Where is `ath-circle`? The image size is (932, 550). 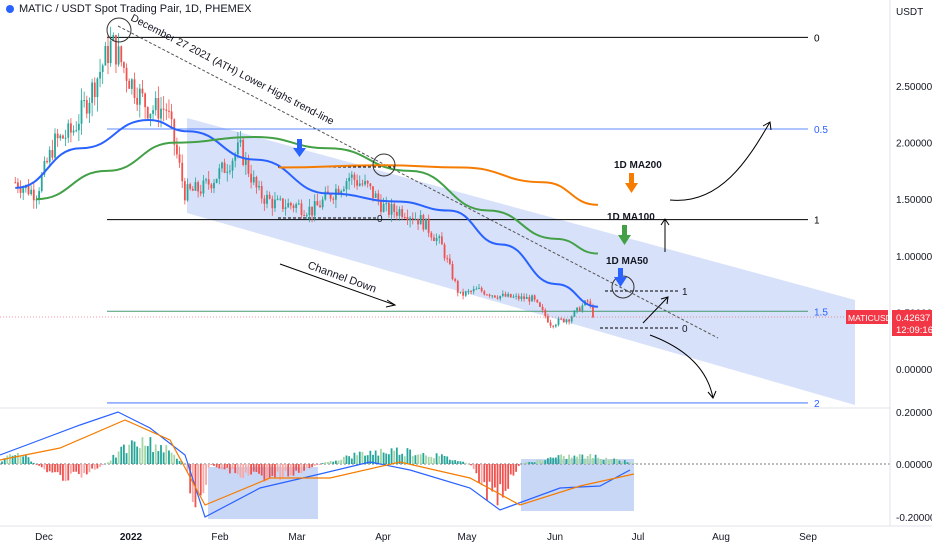 ath-circle is located at coordinates (119, 30).